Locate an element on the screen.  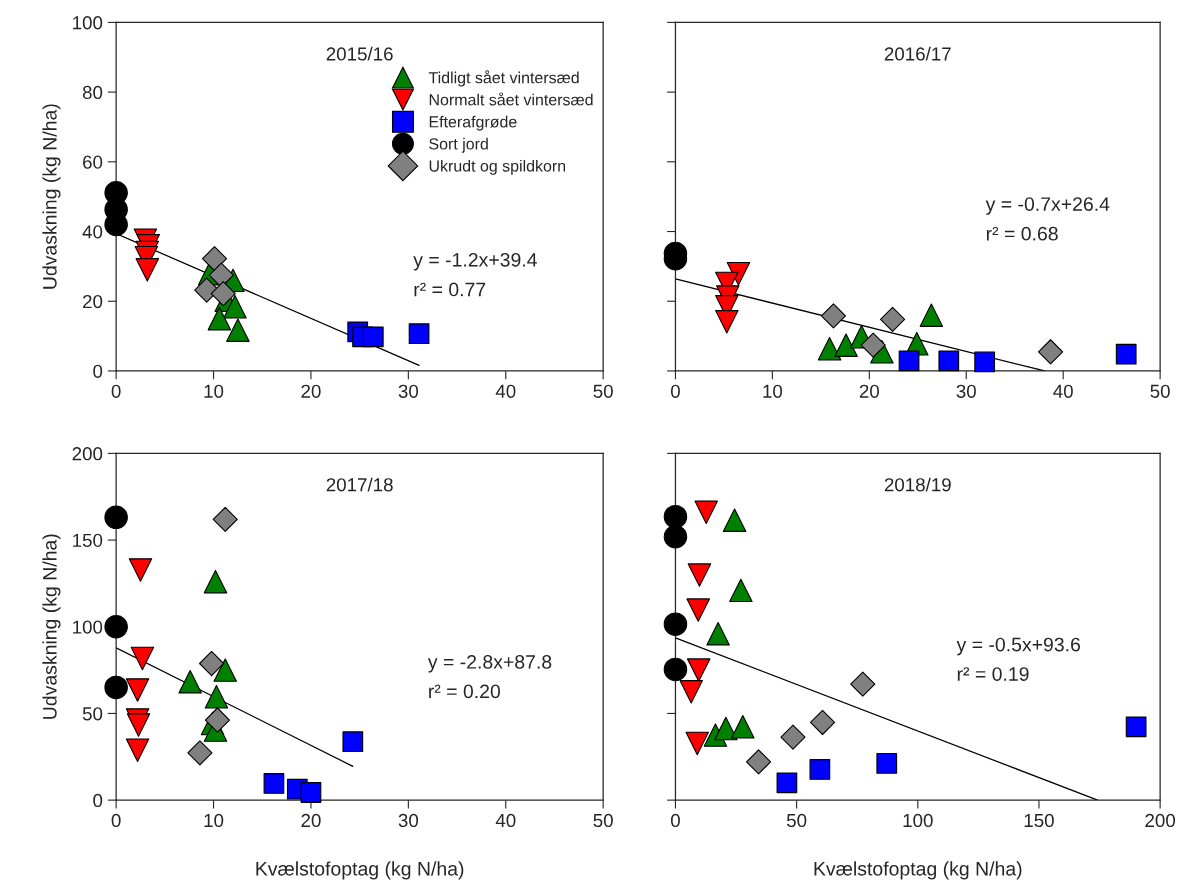
annotation: y = -0.7x+26.4 is located at coordinates (1047, 206).